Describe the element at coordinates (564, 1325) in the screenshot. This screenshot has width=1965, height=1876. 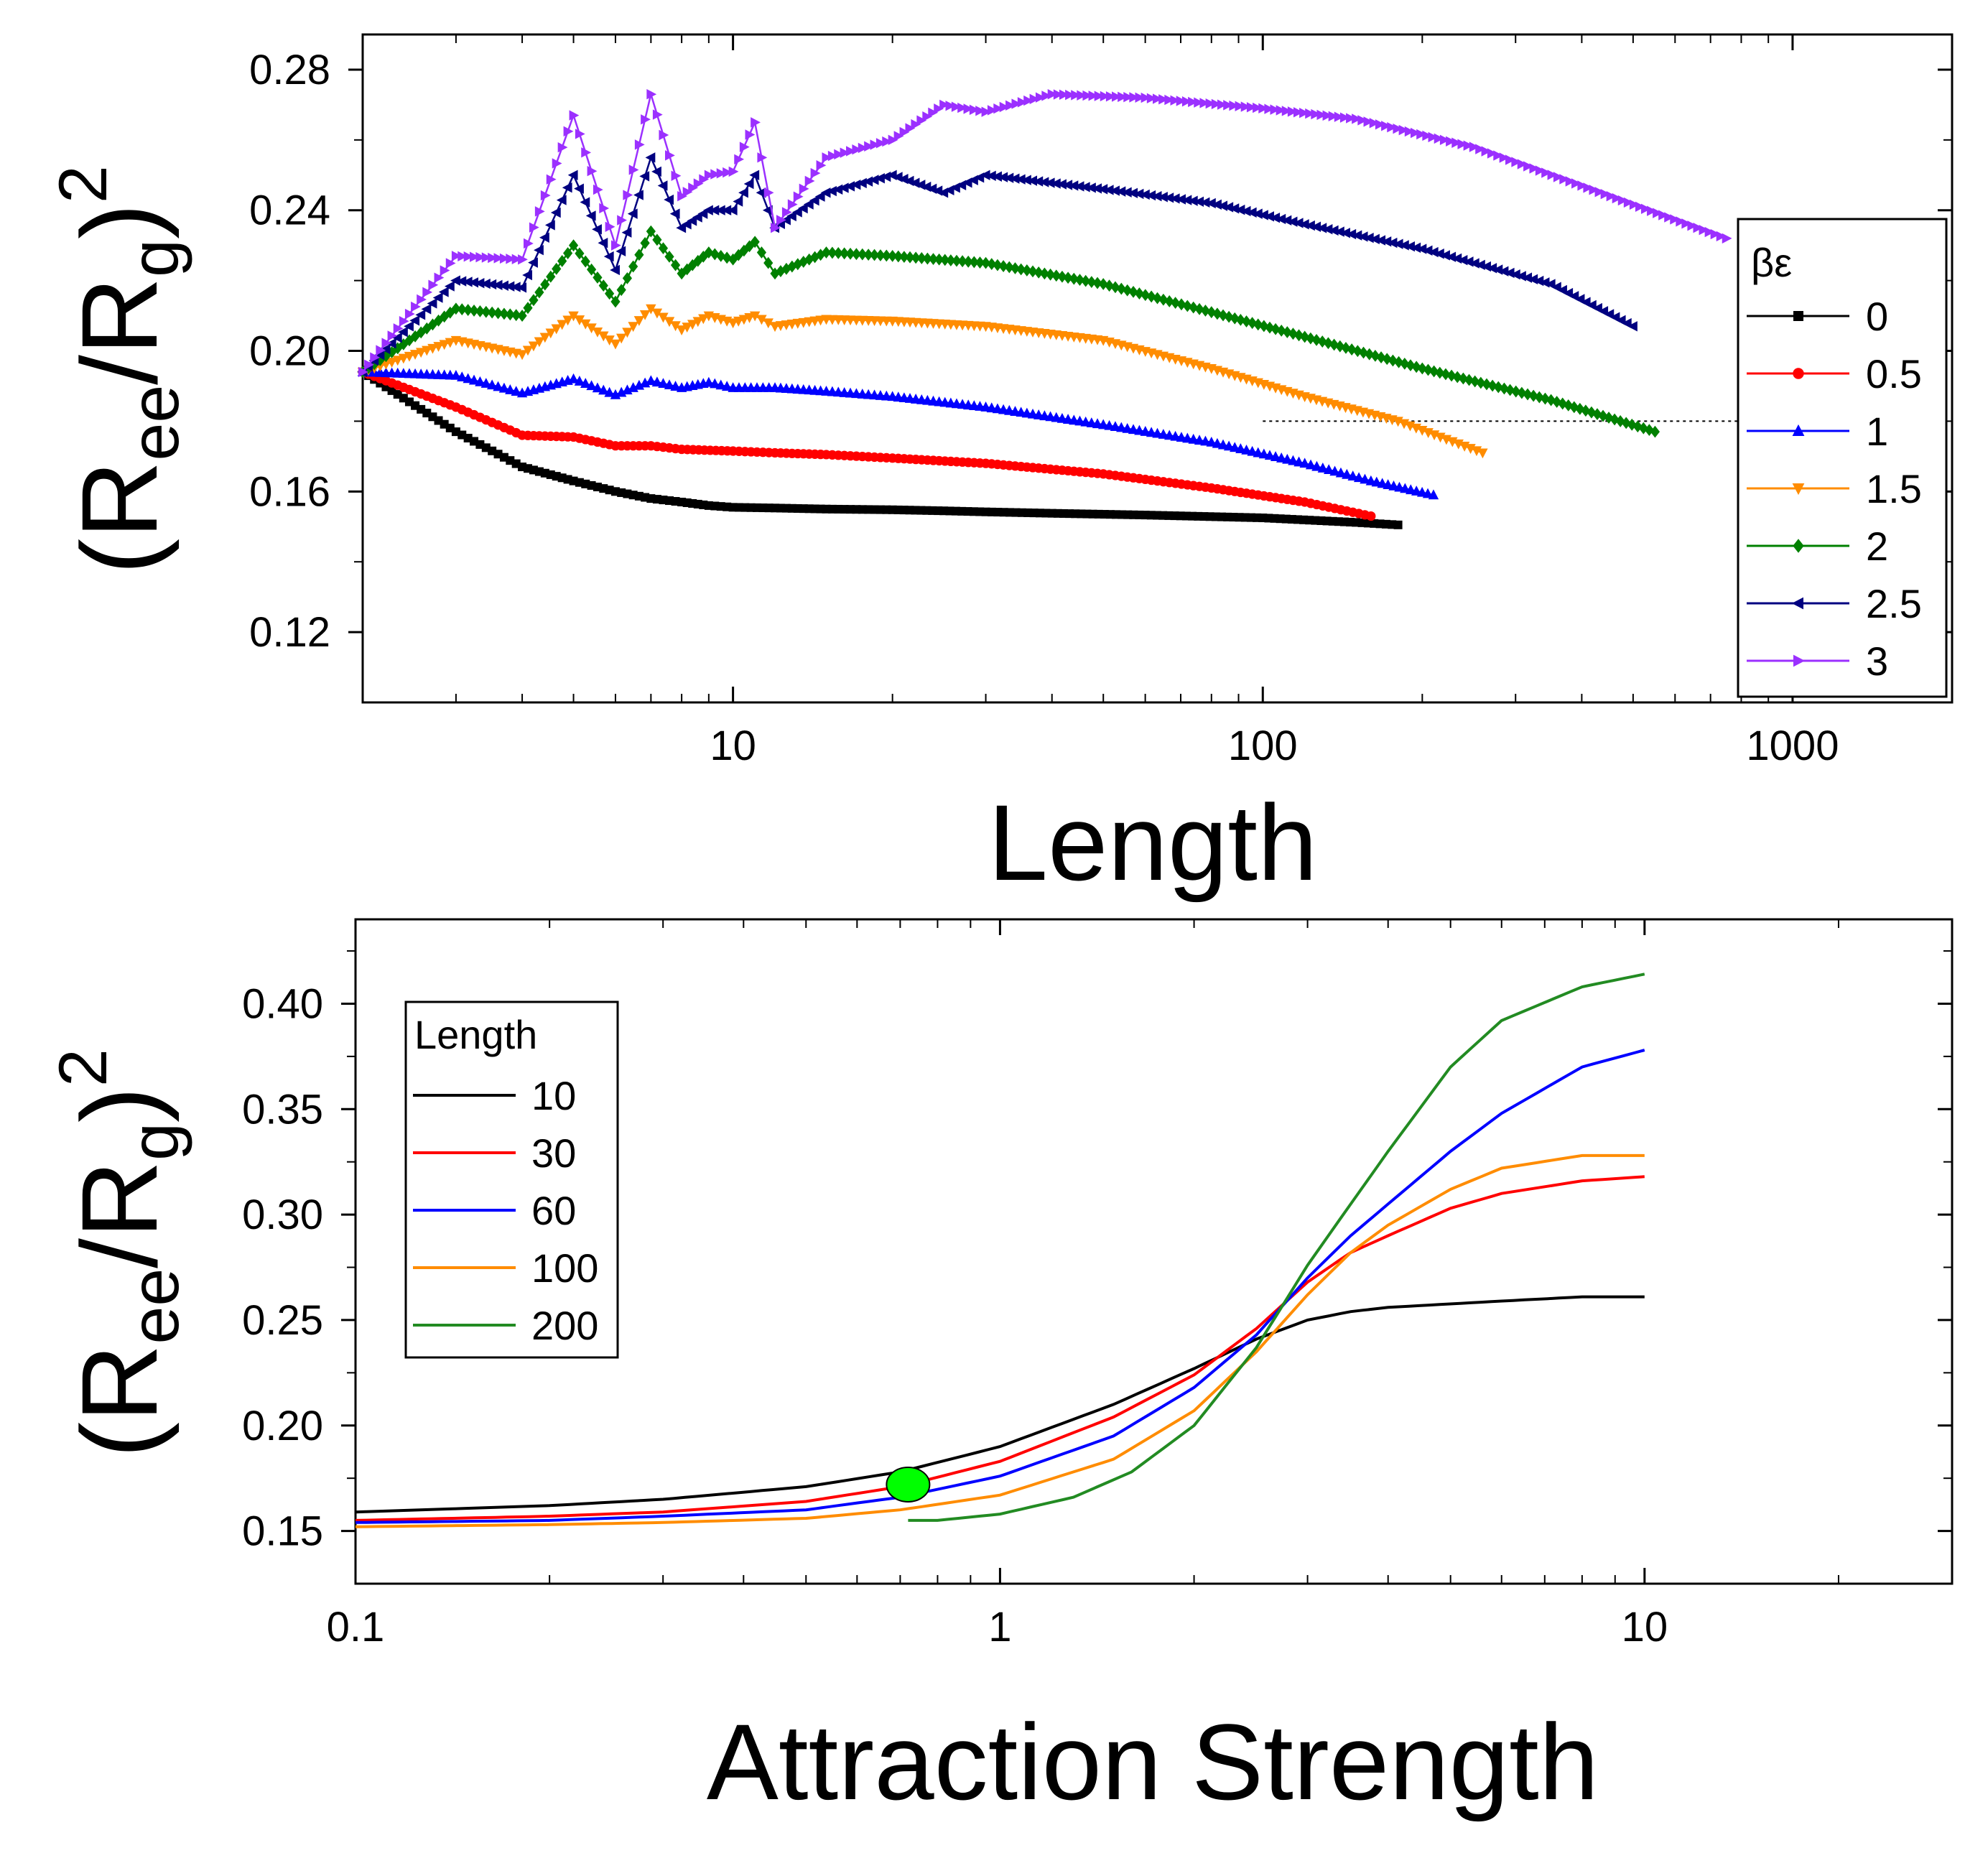
I see `legend-label-200: 200` at that location.